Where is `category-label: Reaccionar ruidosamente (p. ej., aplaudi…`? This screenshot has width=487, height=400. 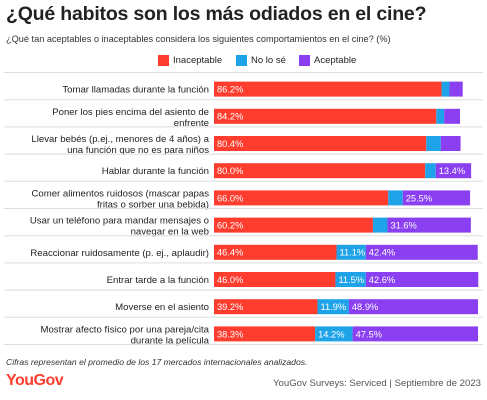 category-label: Reaccionar ruidosamente (p. ej., aplaudi… is located at coordinates (119, 253).